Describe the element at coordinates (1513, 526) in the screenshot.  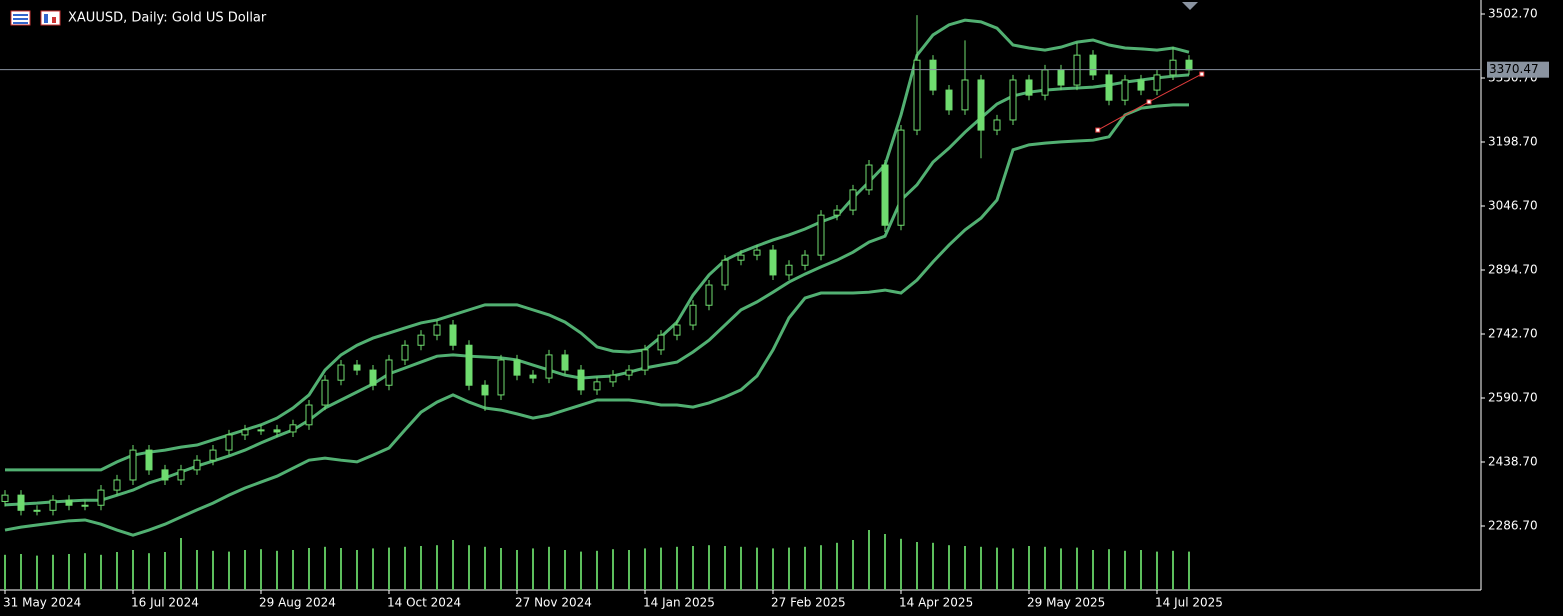
I see `y-tick-label: 2286.70` at that location.